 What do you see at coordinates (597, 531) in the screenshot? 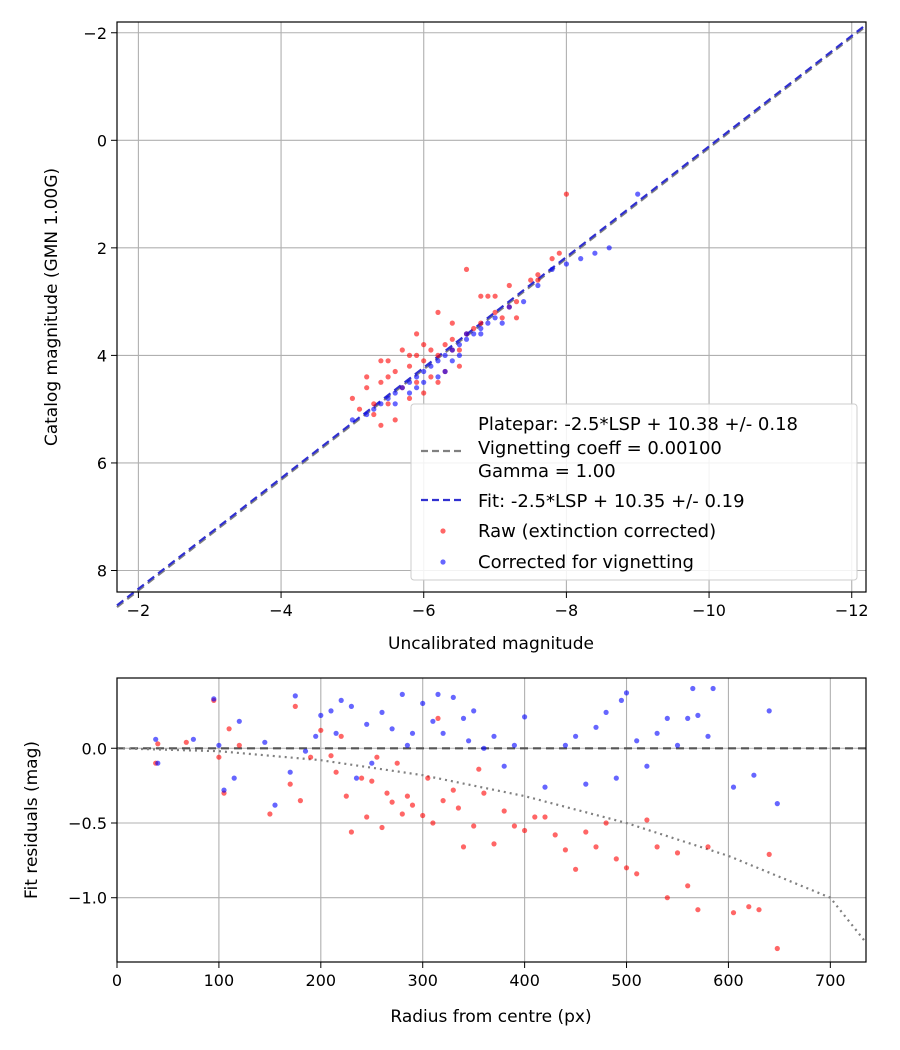
I see `legend-raw-label: Raw (extinction corrected)` at bounding box center [597, 531].